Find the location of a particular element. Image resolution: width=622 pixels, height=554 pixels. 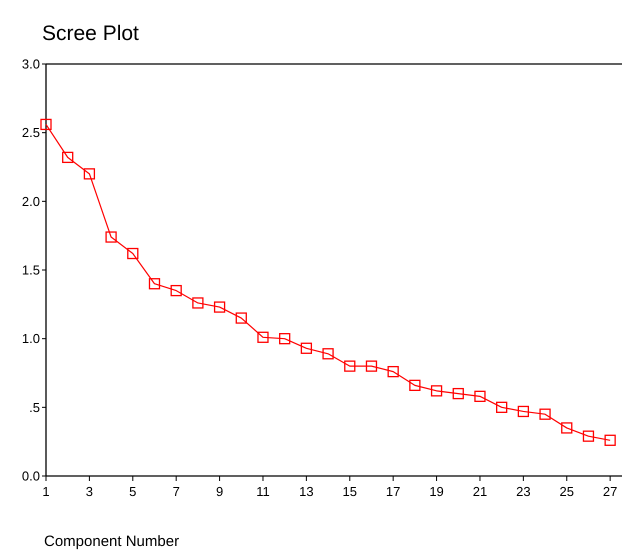

x-tick-label: 13 is located at coordinates (306, 491).